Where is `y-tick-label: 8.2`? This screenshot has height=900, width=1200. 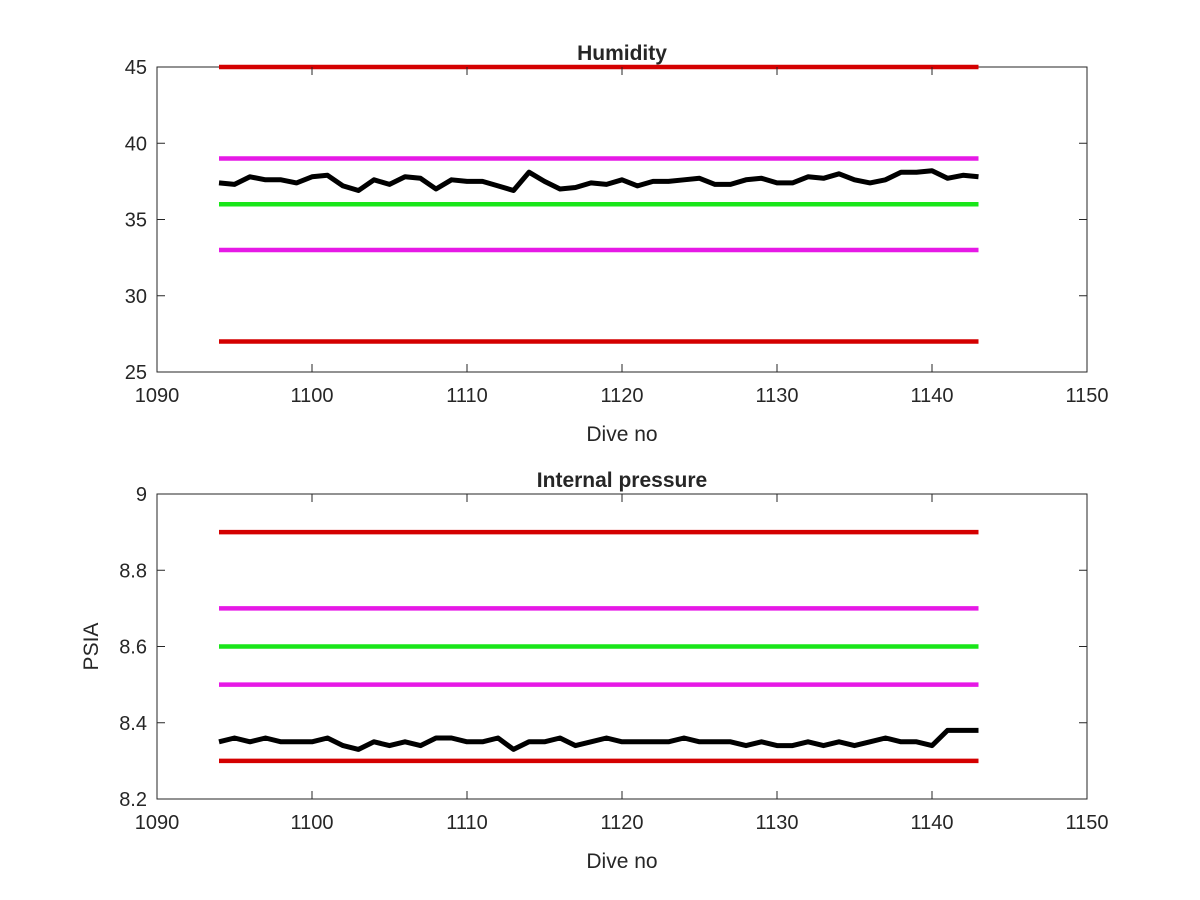 y-tick-label: 8.2 is located at coordinates (133, 800).